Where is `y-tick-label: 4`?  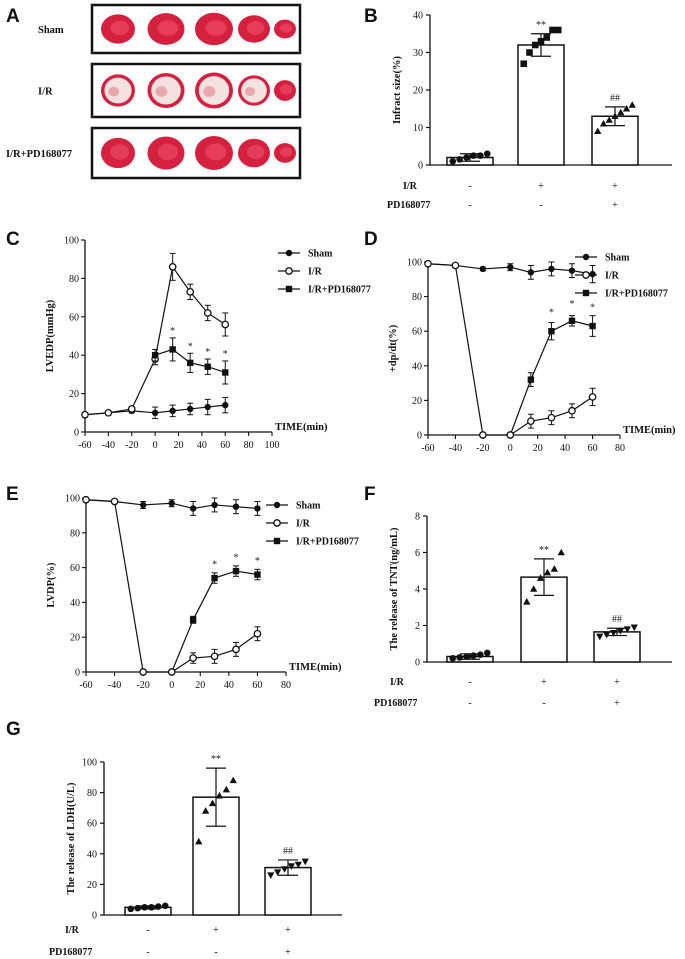
y-tick-label: 4 is located at coordinates (417, 590).